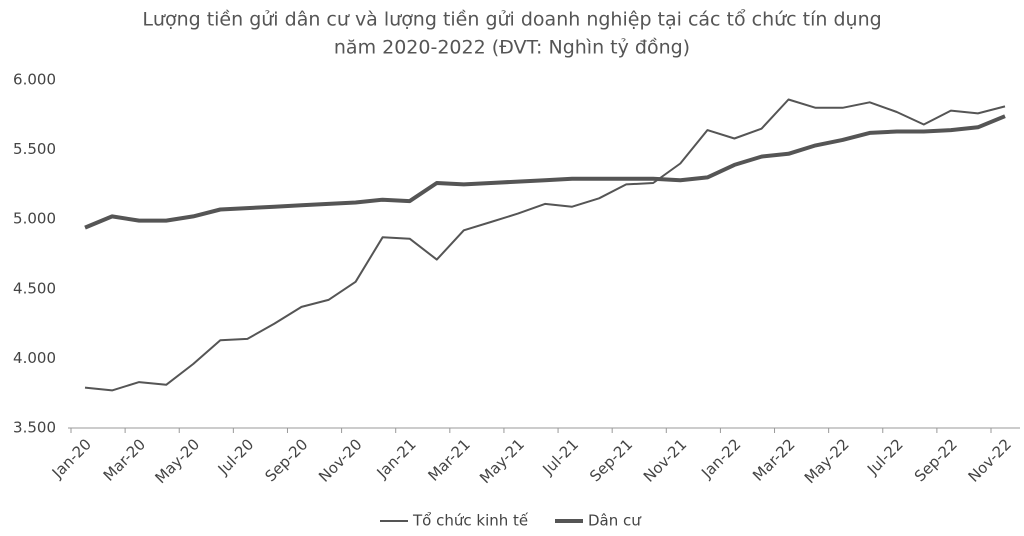 The image size is (1024, 536). I want to click on x-tick-label: Sep-22, so click(936, 460).